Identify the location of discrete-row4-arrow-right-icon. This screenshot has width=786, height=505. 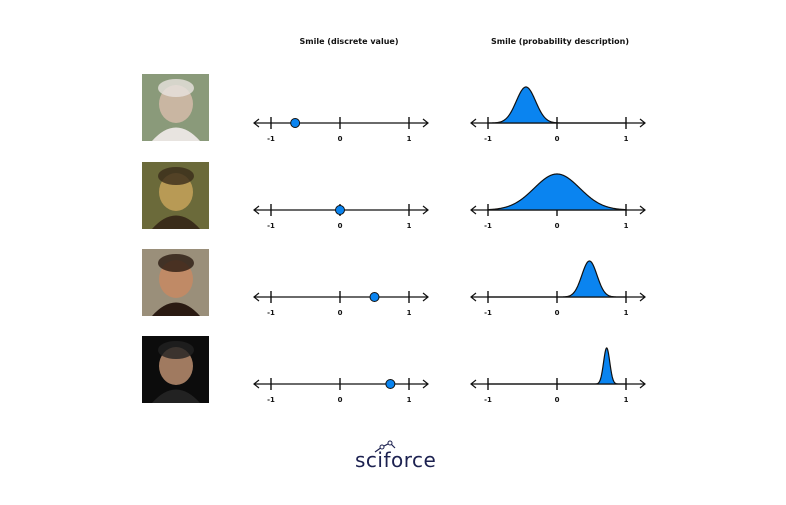
(425, 384).